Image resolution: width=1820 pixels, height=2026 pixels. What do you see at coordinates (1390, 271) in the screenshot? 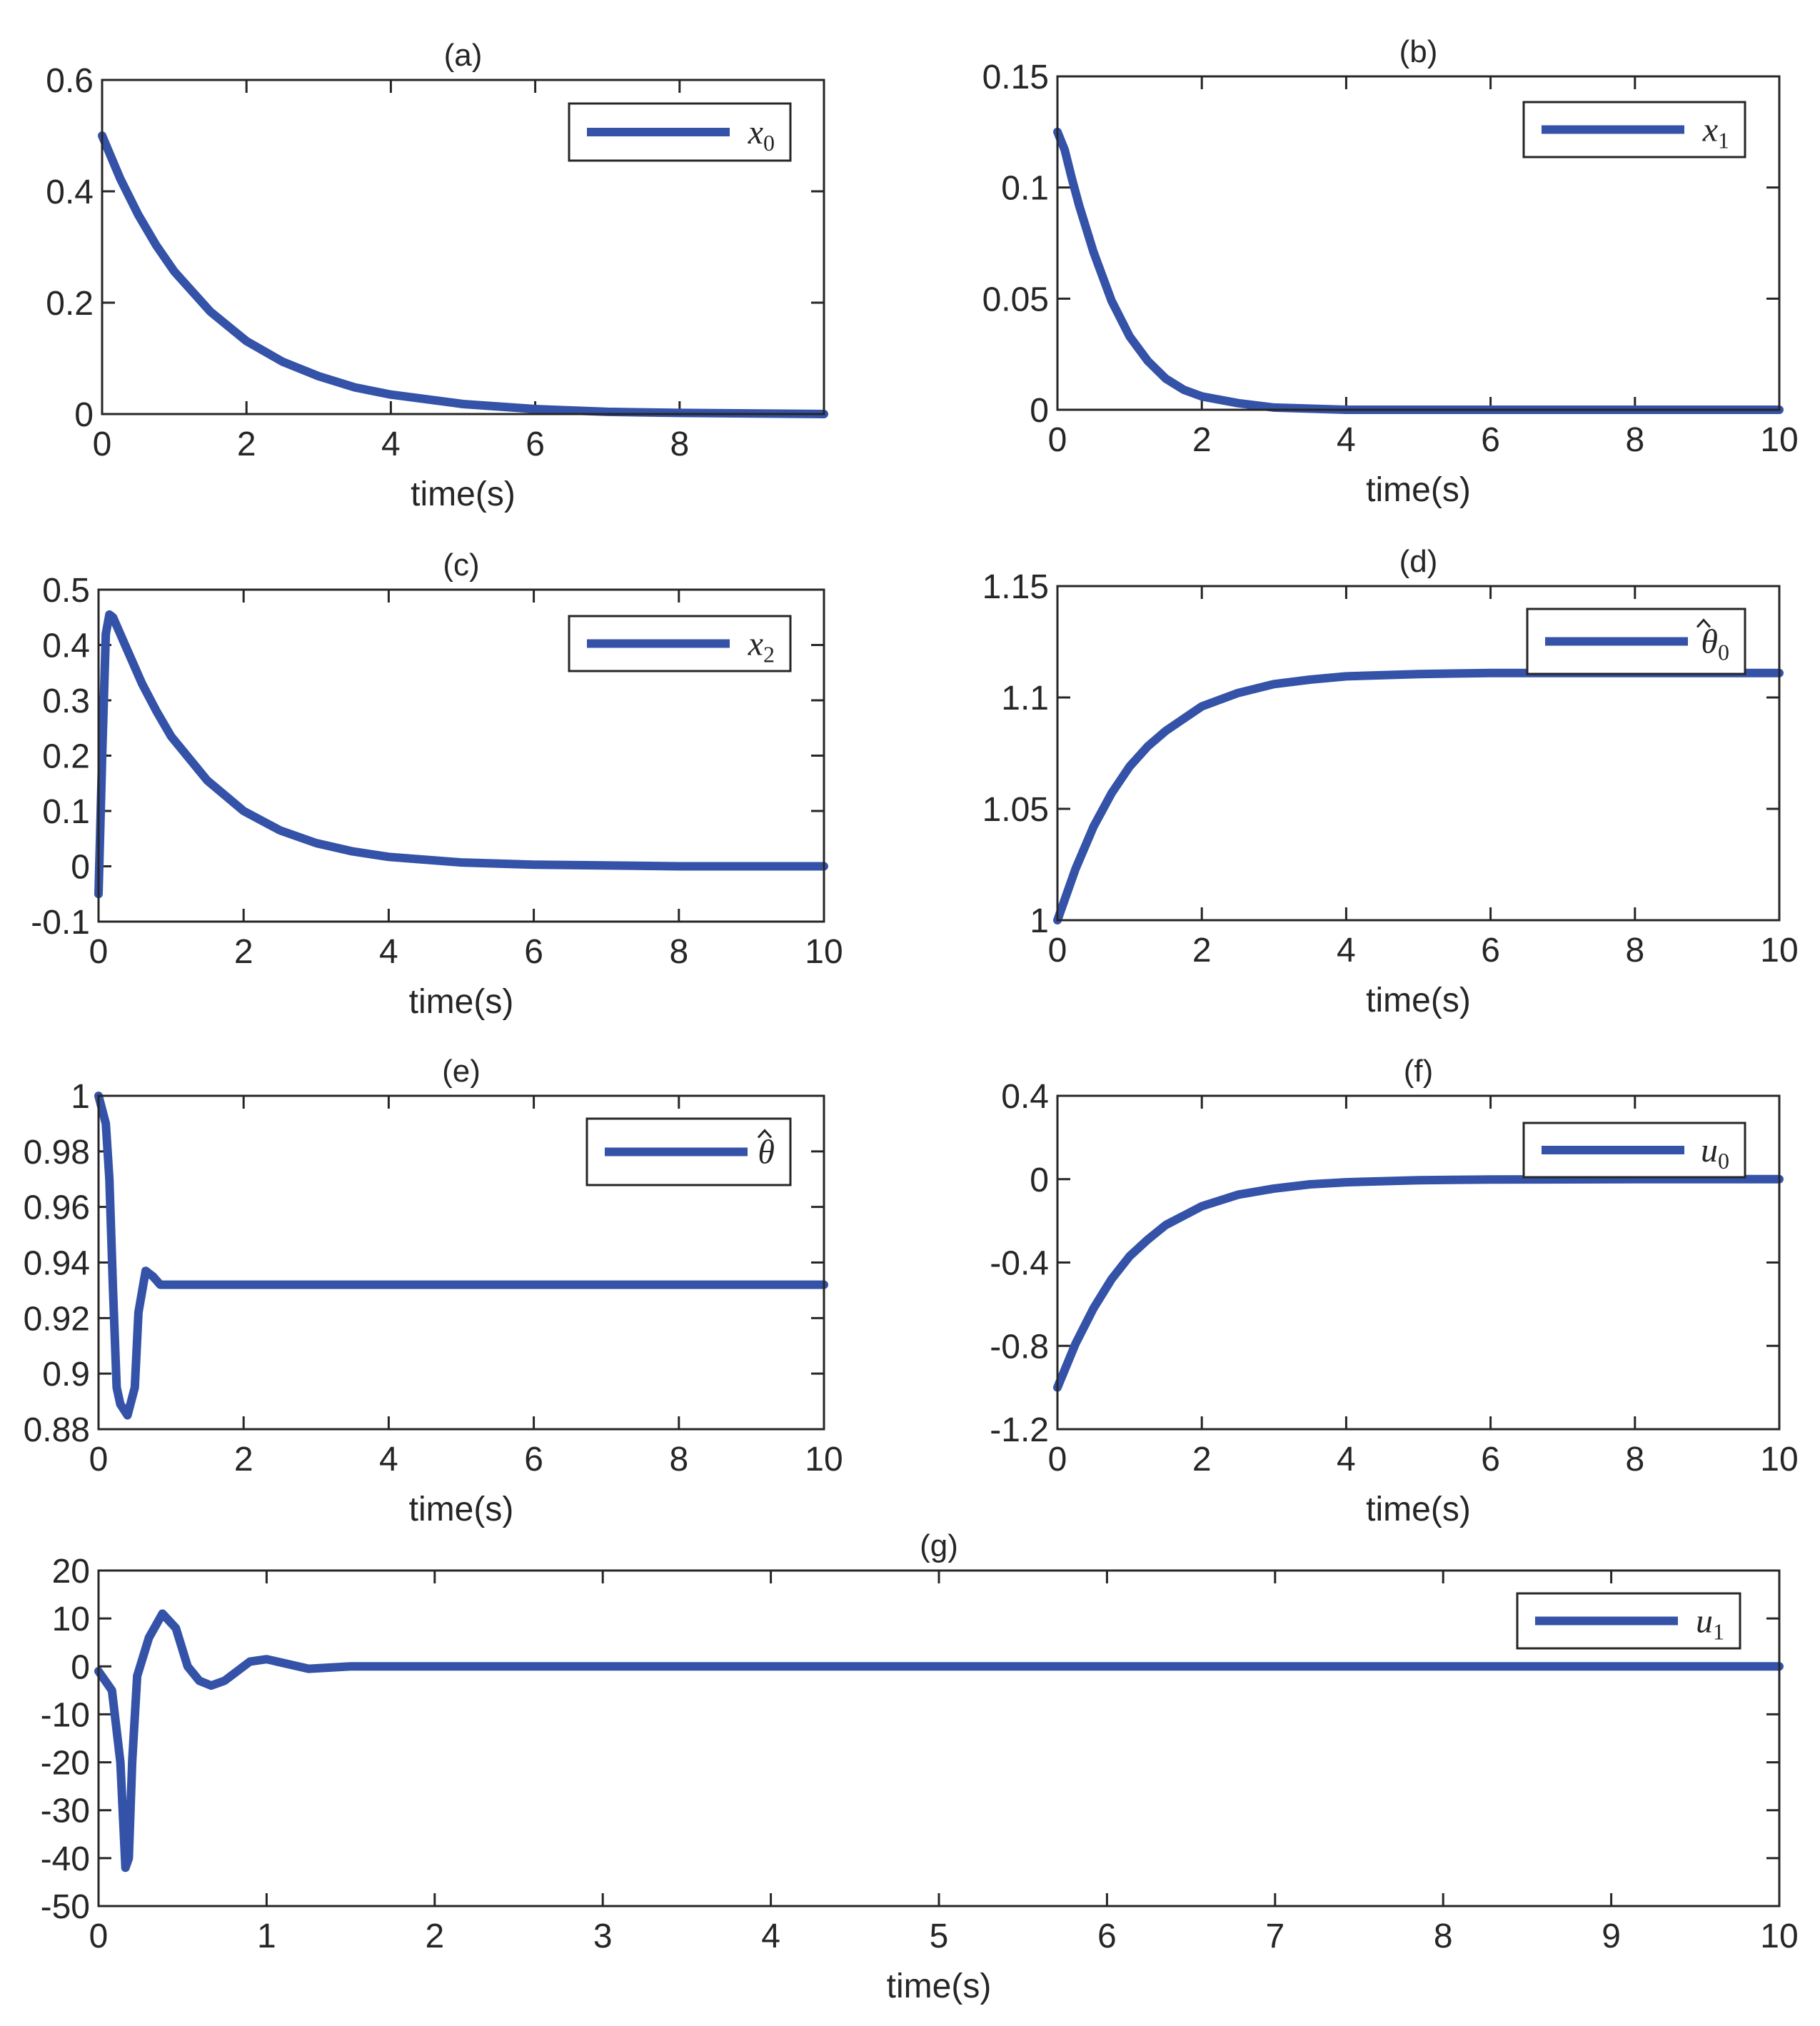
I see `panel-b: (b) 0 2 4 6 8 10 0 0.05 0.1 0.15 time(s) x1` at bounding box center [1390, 271].